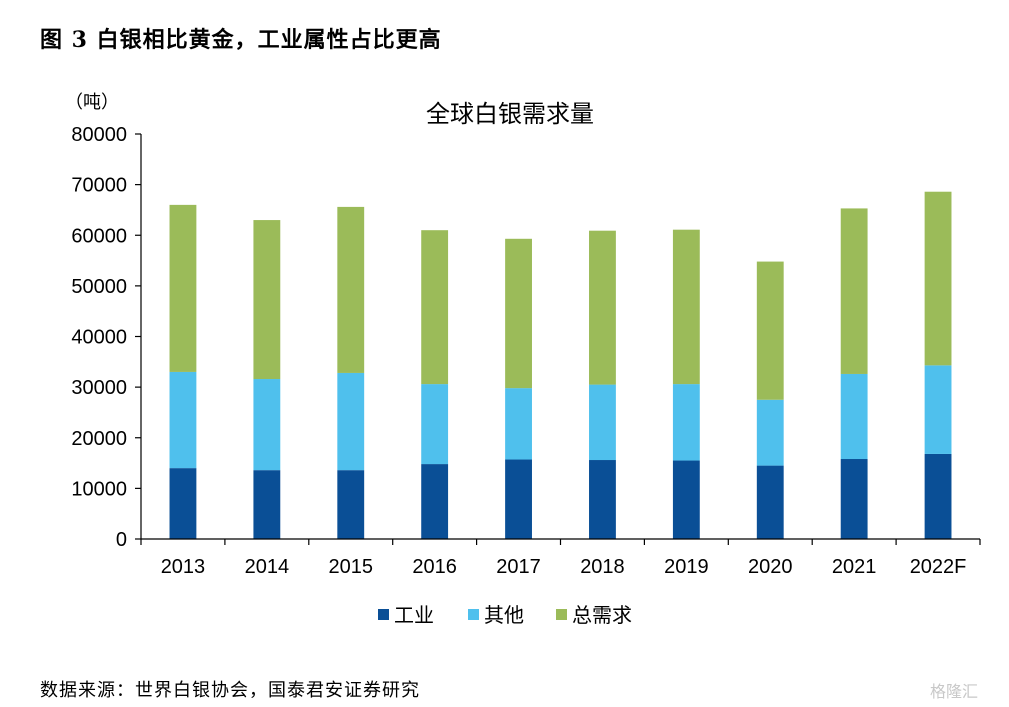 The width and height of the screenshot is (1009, 707). I want to click on bar-other-2017, so click(518, 424).